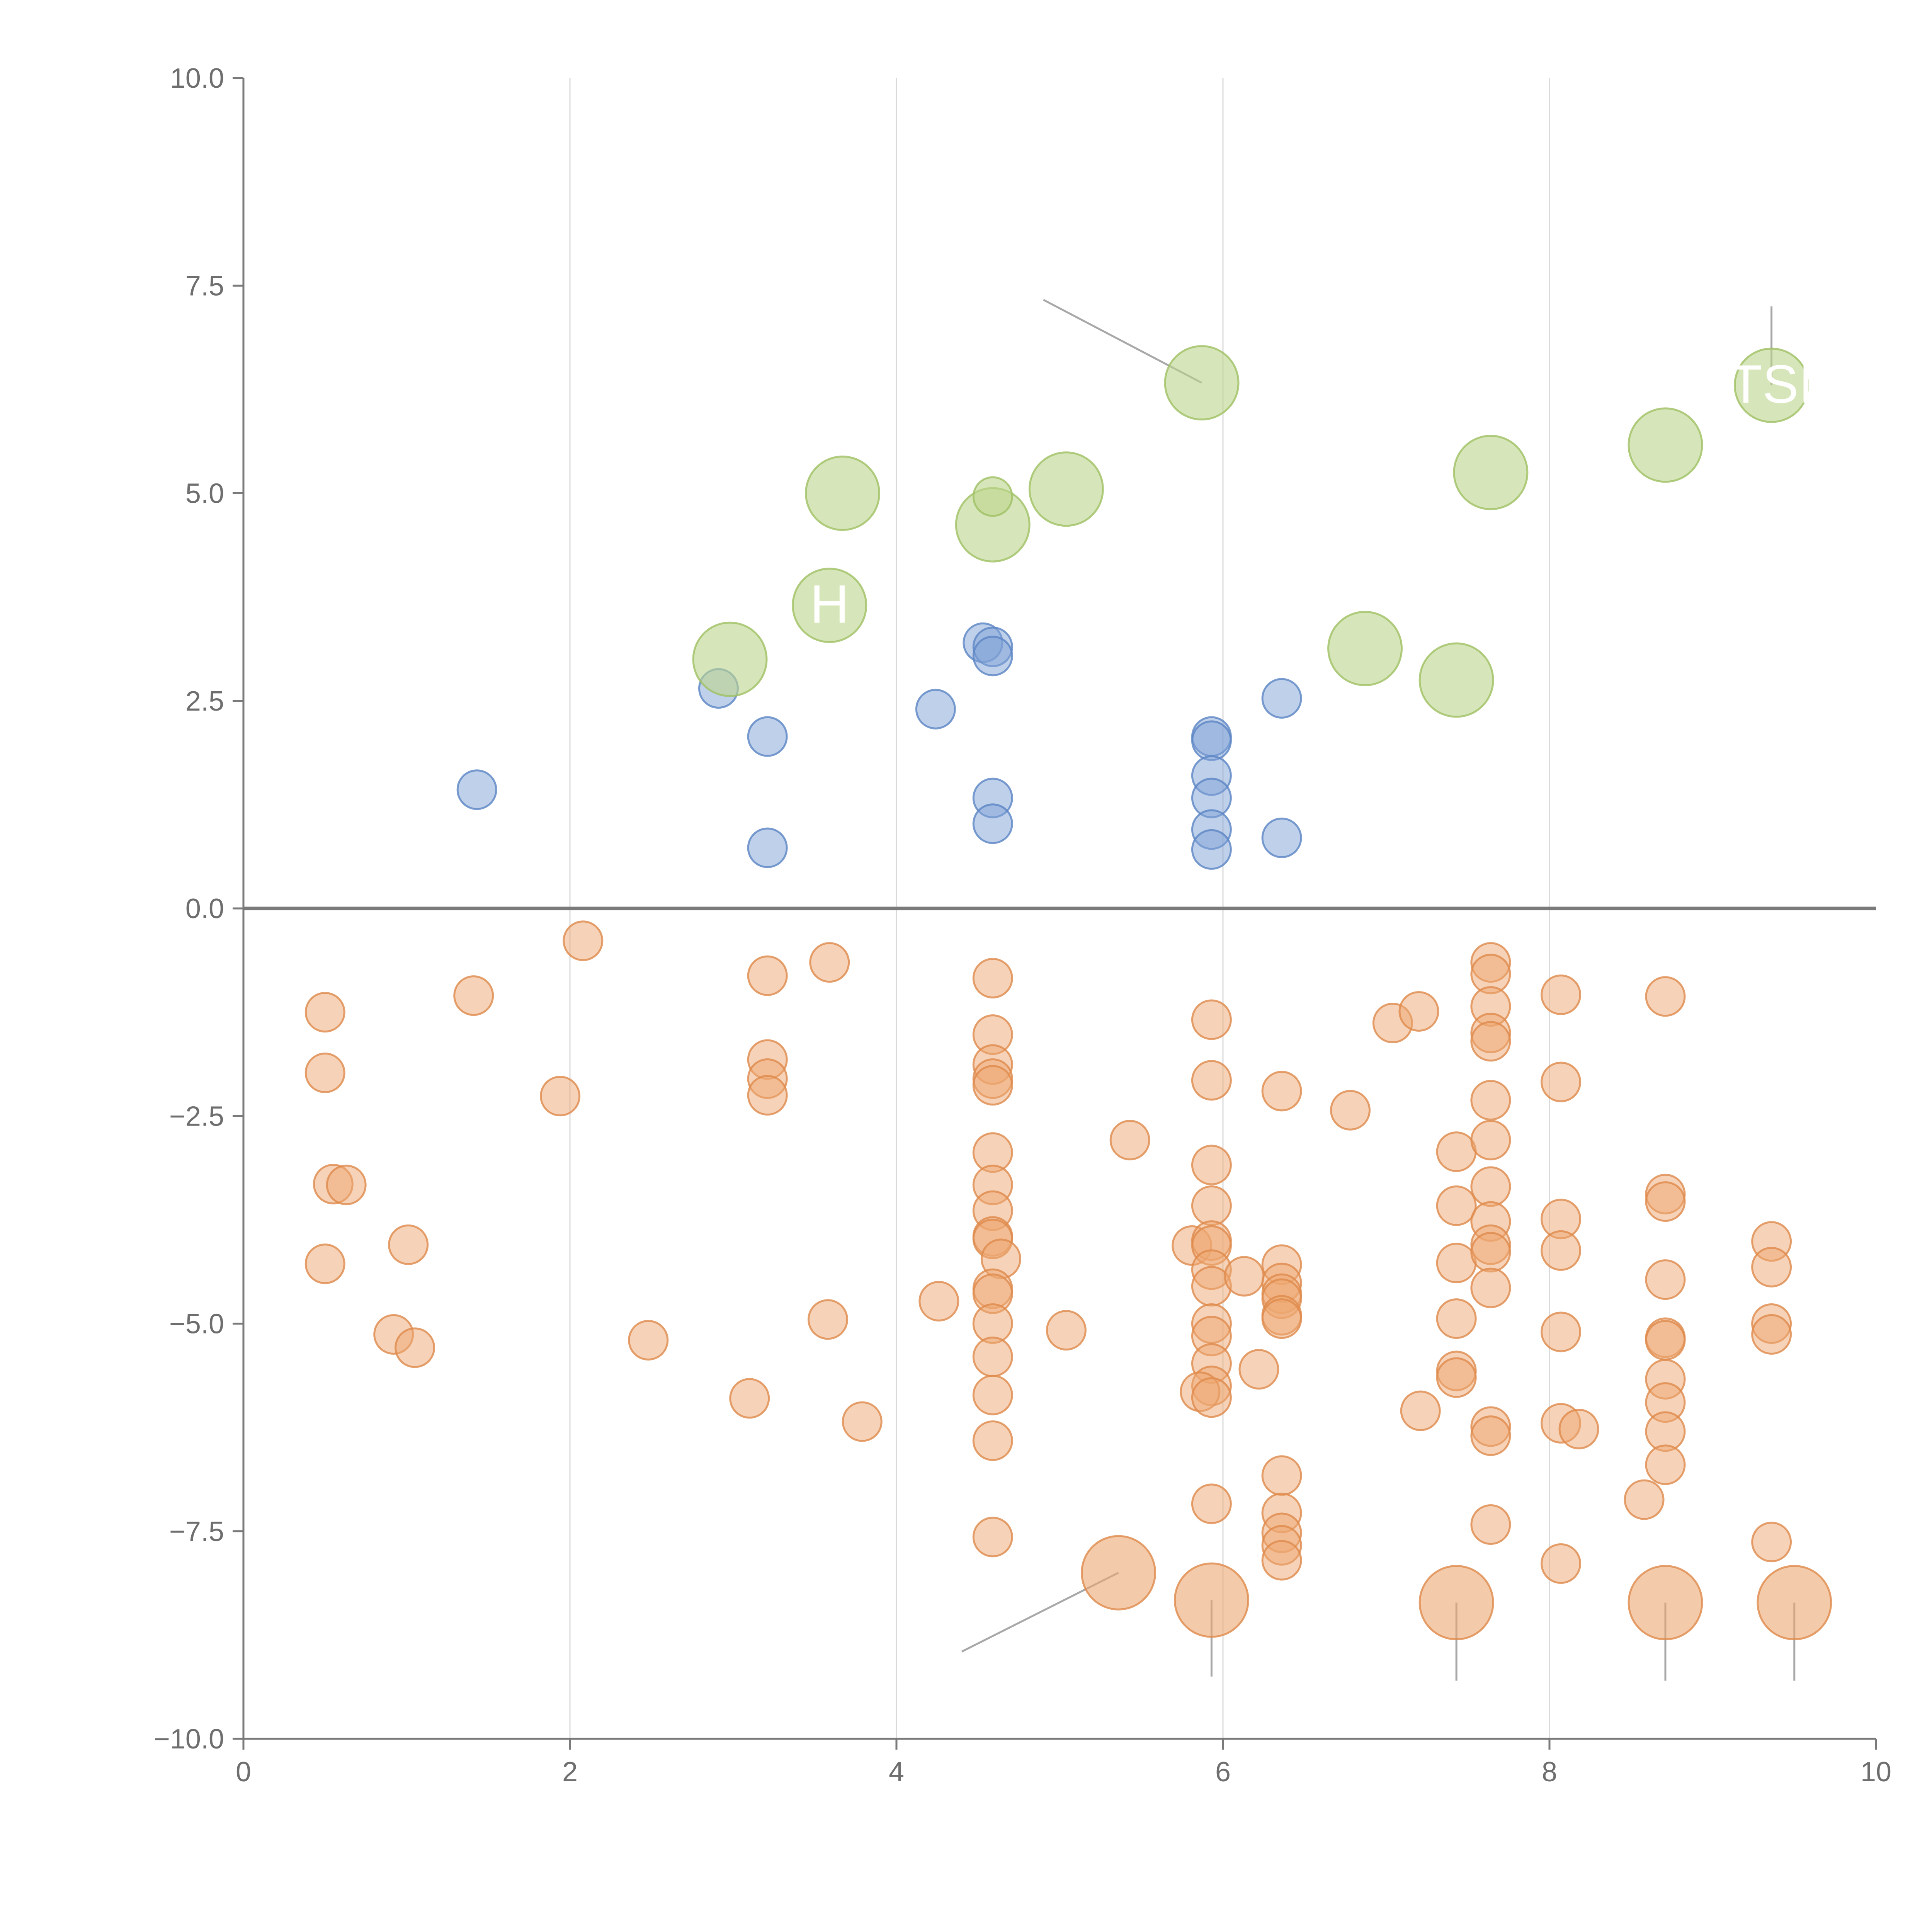 The width and height of the screenshot is (1932, 1932). Describe the element at coordinates (197, 1532) in the screenshot. I see `y-tick-label: −7.5` at that location.